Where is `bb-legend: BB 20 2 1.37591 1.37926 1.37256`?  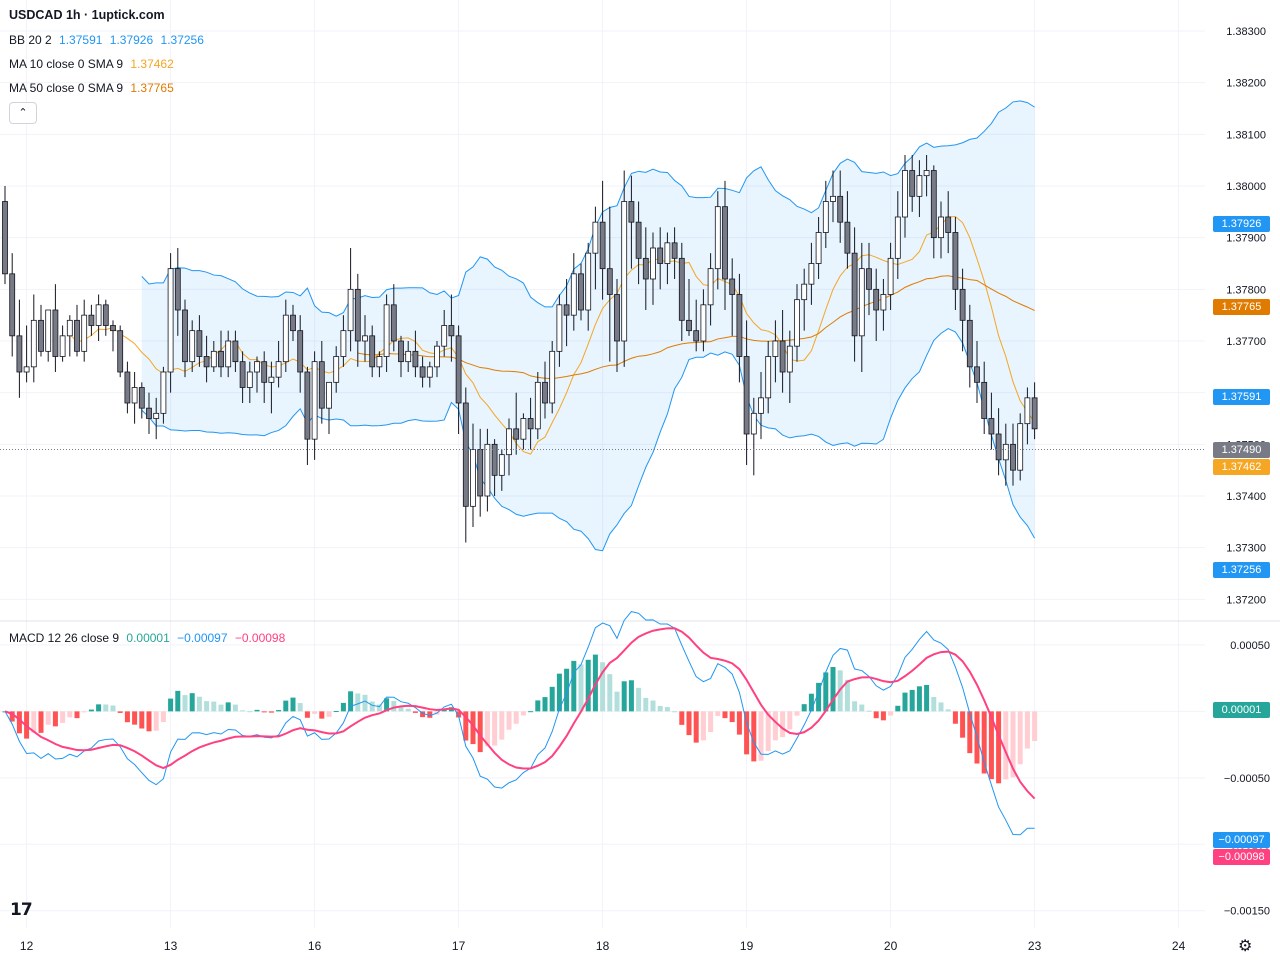 bb-legend: BB 20 2 1.37591 1.37926 1.37256 is located at coordinates (108, 40).